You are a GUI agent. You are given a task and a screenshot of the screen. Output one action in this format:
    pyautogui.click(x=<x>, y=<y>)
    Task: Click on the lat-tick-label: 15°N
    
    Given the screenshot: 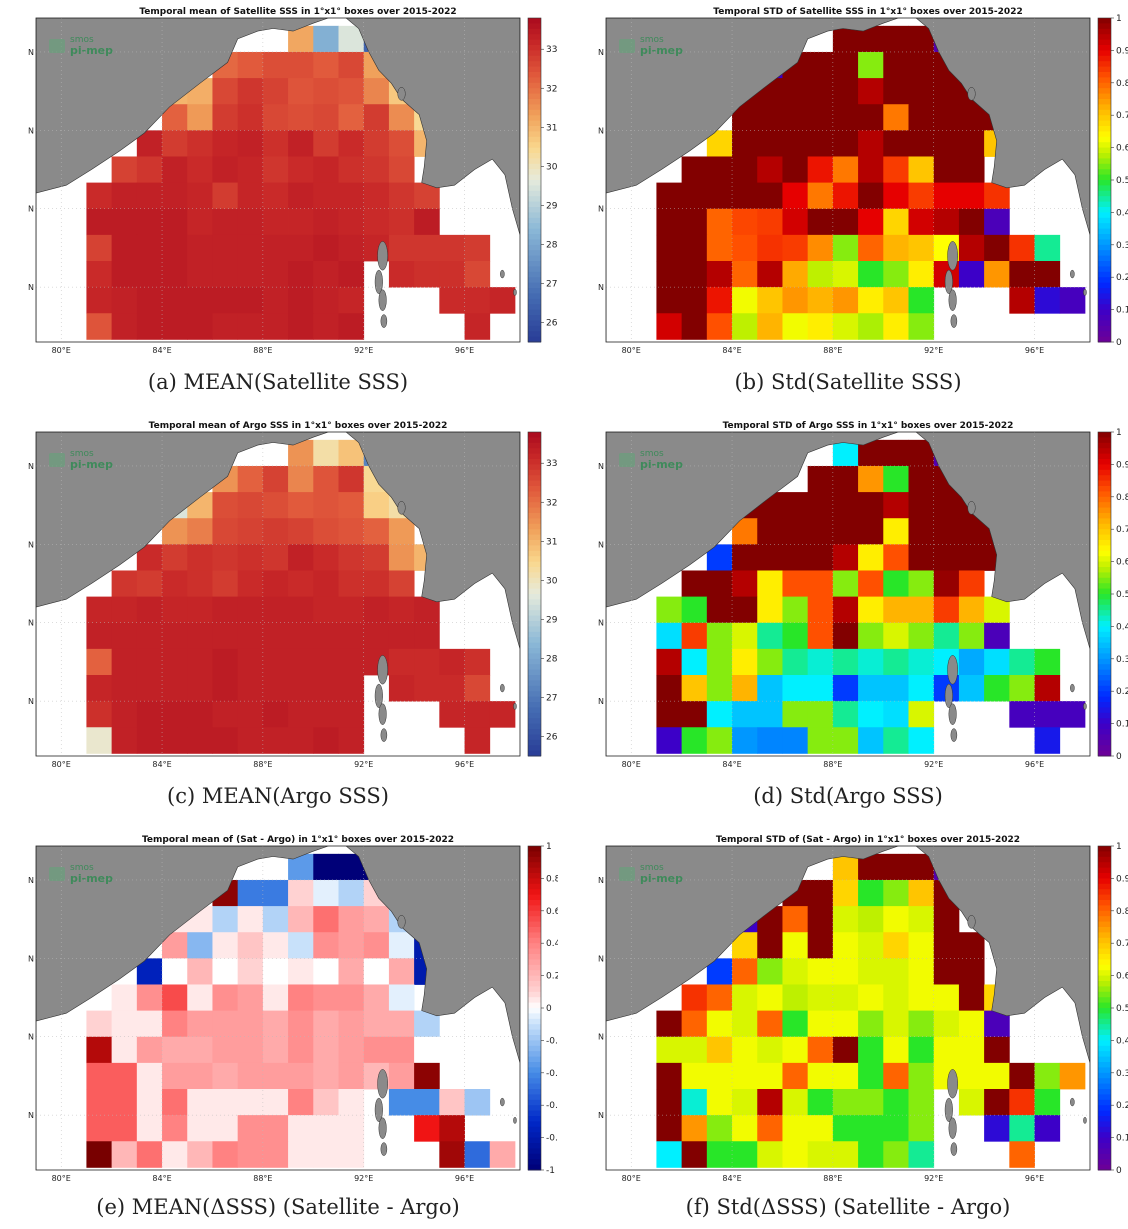 What is the action you would take?
    pyautogui.click(x=601, y=209)
    